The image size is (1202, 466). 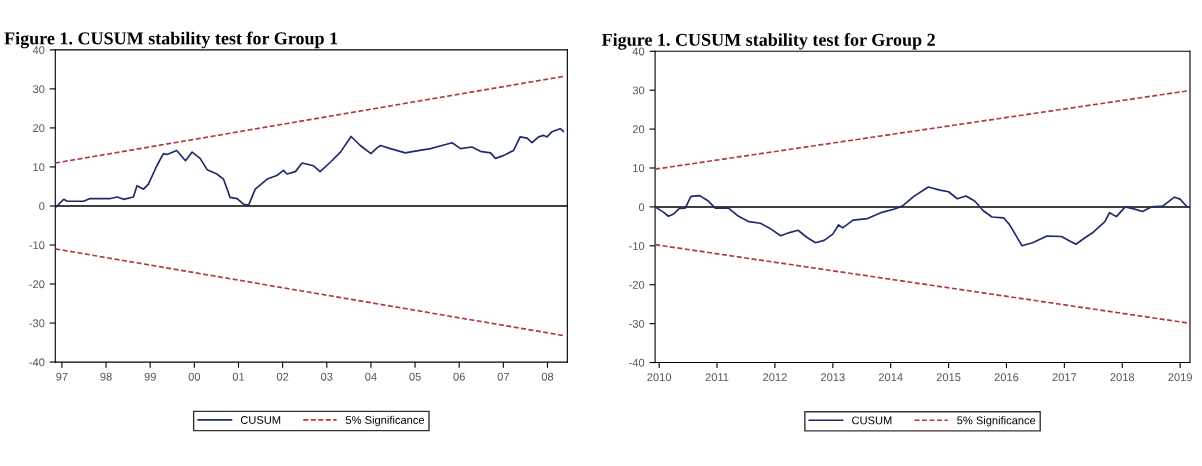 What do you see at coordinates (282, 376) in the screenshot?
I see `x-tick-label: 02` at bounding box center [282, 376].